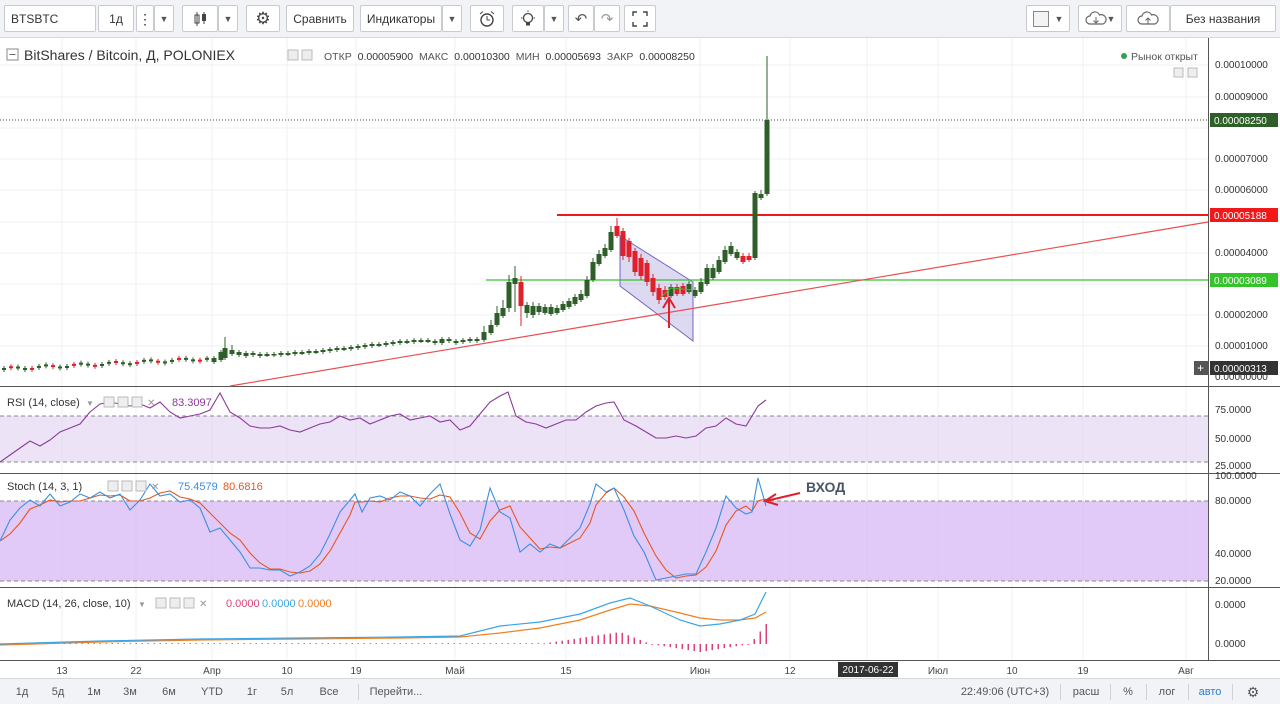 Image resolution: width=1280 pixels, height=704 pixels. I want to click on range-button-7: 5л, so click(287, 692).